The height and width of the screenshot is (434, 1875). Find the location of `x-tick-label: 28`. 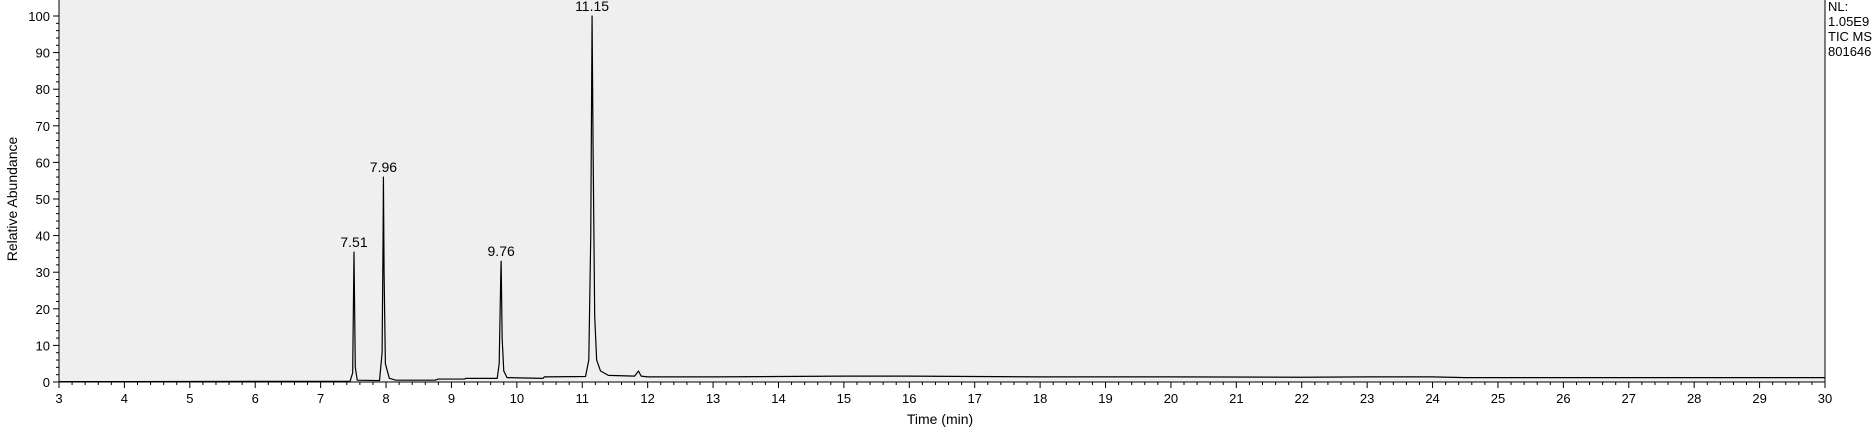

x-tick-label: 28 is located at coordinates (1694, 398).